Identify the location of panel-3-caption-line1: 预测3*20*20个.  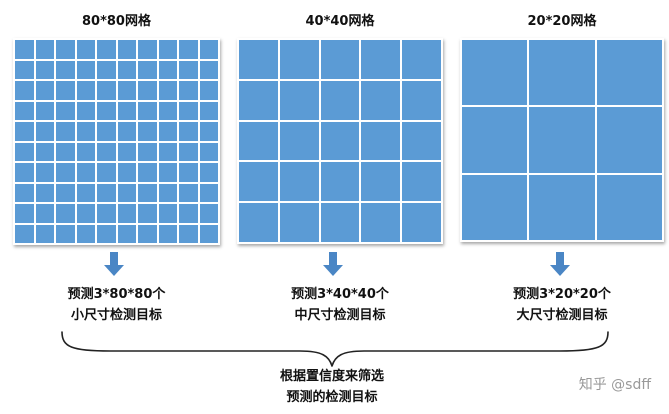
(562, 294).